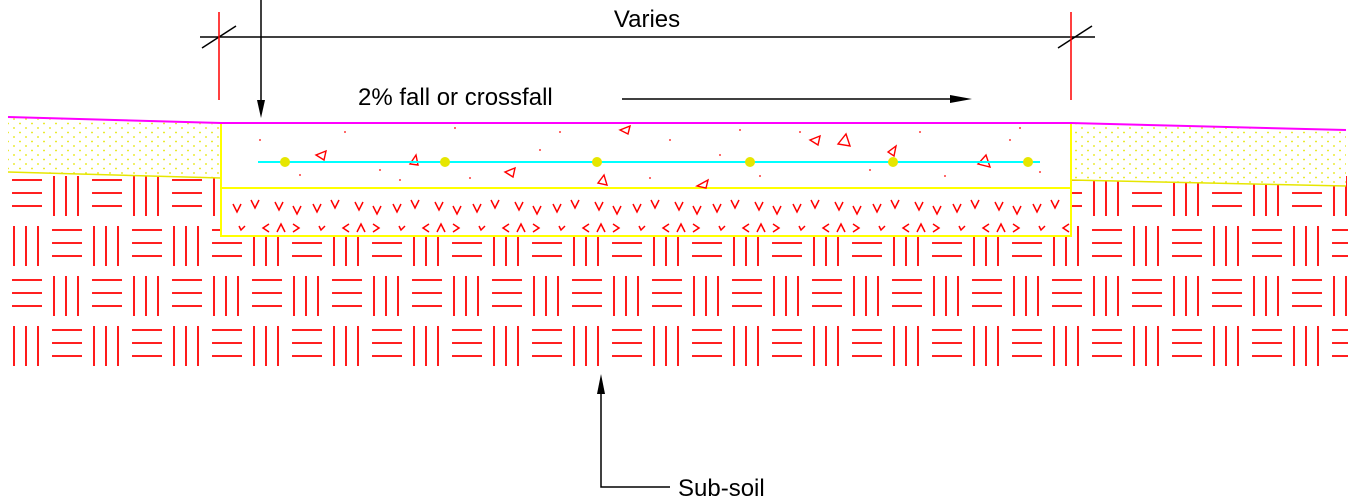  Describe the element at coordinates (455, 97) in the screenshot. I see `slope-label: 2% fall or crossfall` at that location.